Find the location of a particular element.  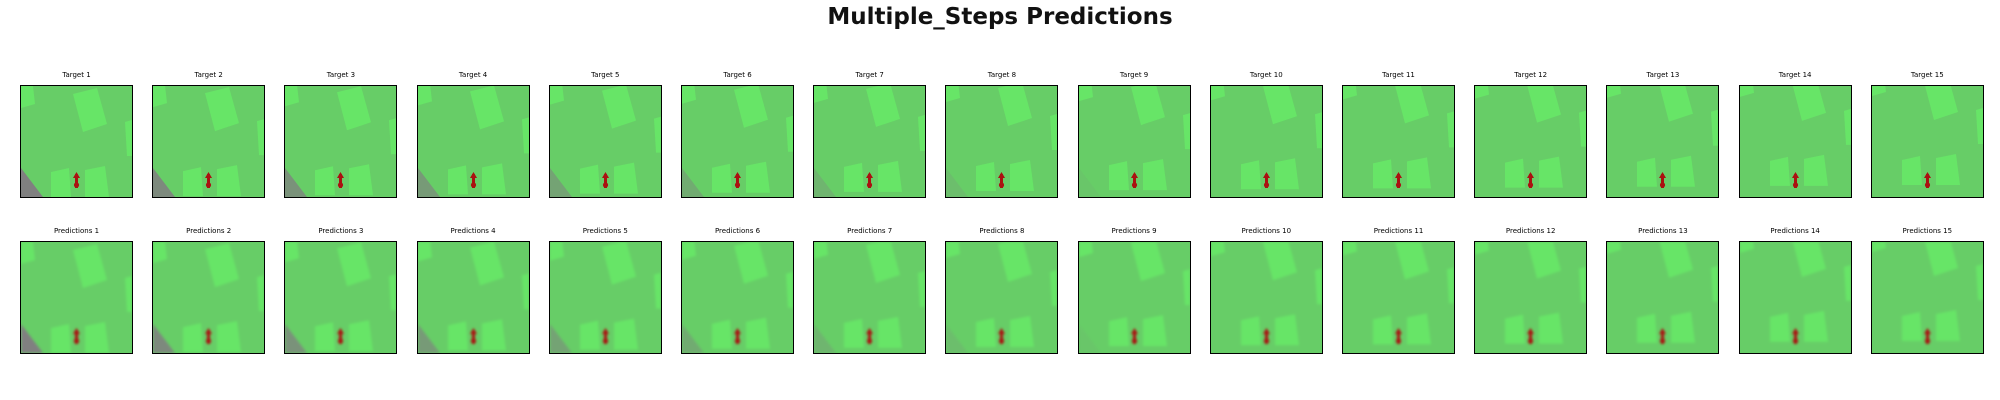

panel-title: Predictions 8 is located at coordinates (1002, 231).